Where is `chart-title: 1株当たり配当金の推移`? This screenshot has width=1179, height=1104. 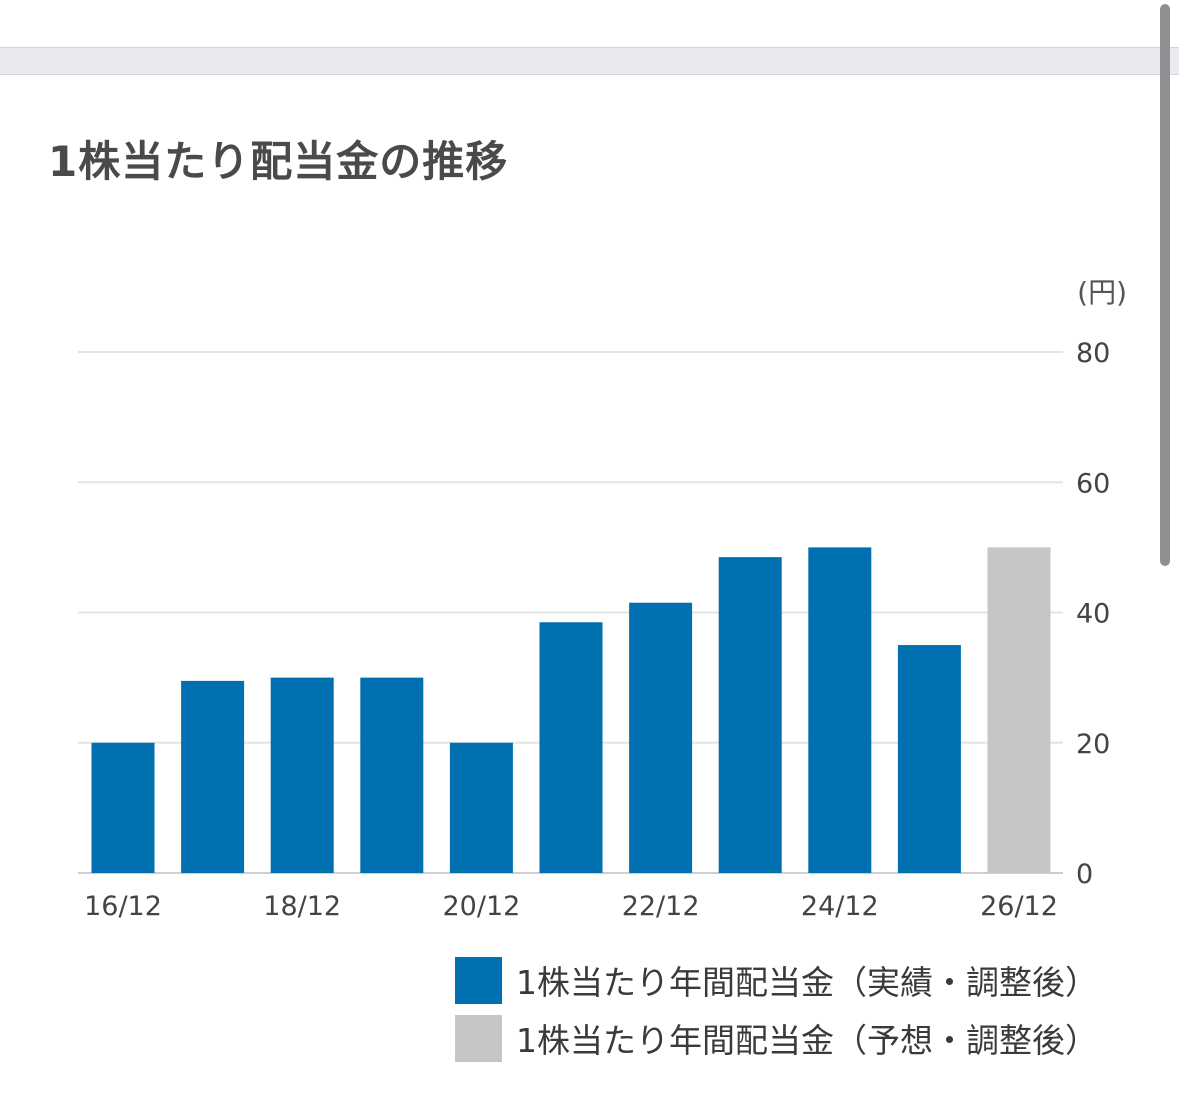 chart-title: 1株当たり配当金の推移 is located at coordinates (278, 161).